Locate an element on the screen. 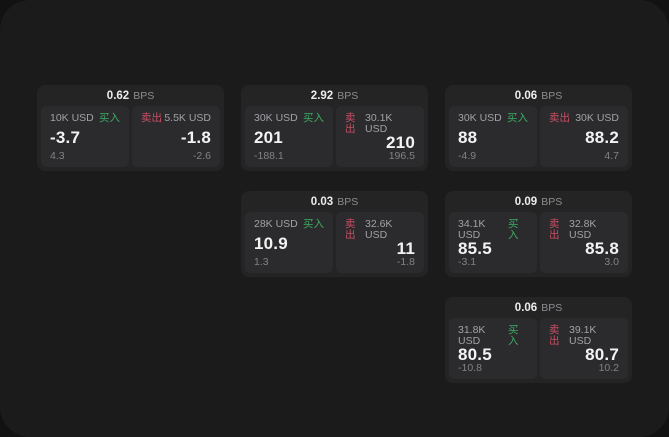  sell-panel-top-row: 卖出 32.8K USD is located at coordinates (584, 229).